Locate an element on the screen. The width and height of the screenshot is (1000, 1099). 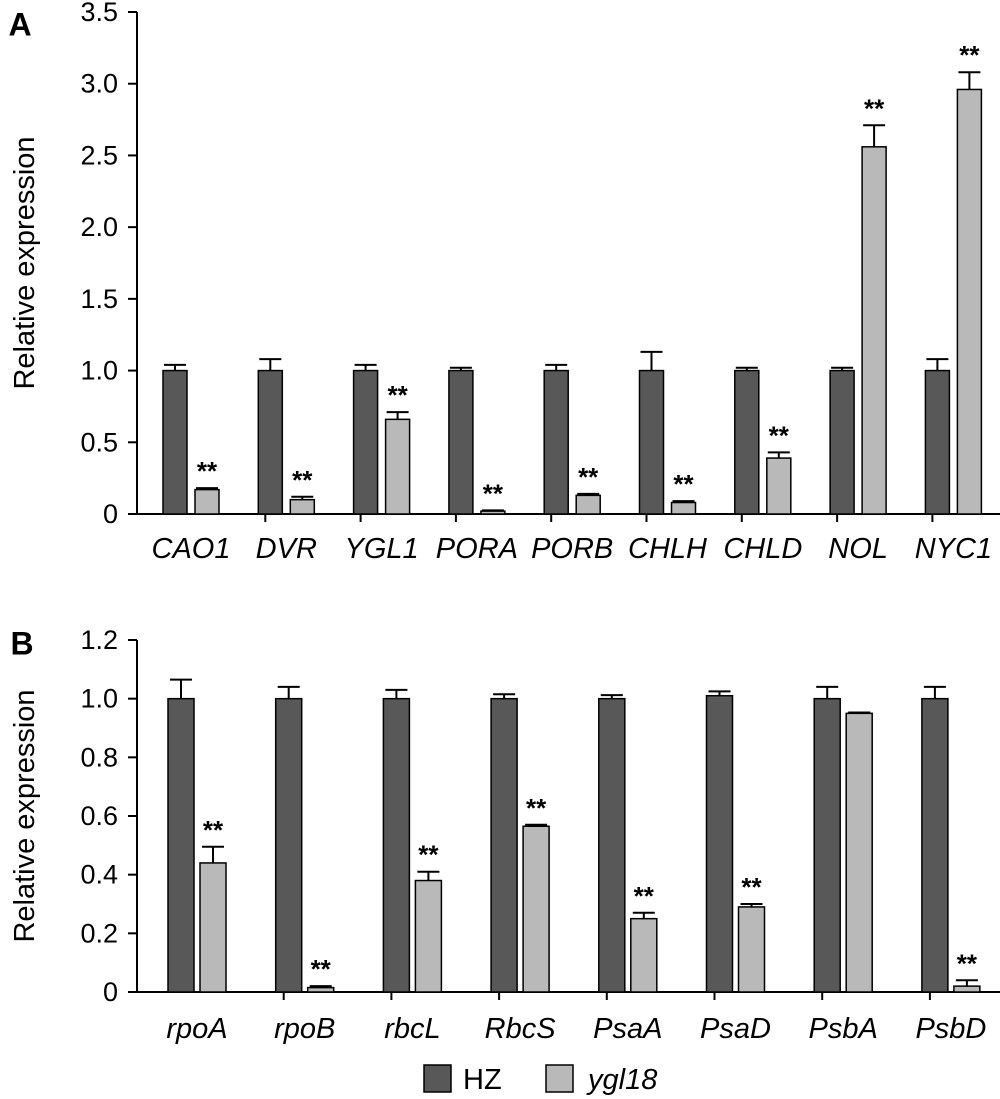
bar-hz-rpoA is located at coordinates (181, 845).